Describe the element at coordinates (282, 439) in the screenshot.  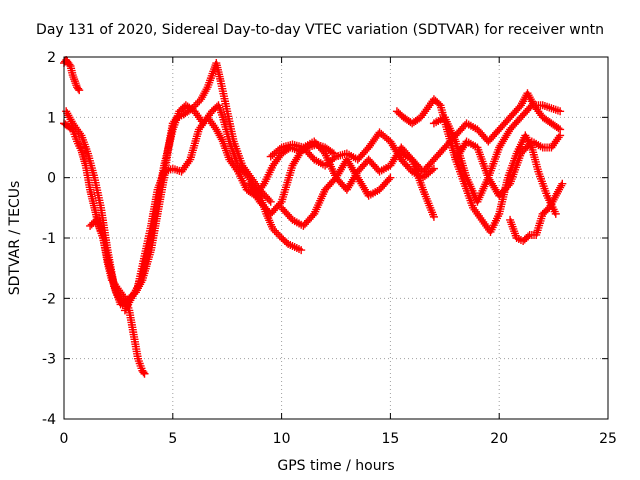
I see `x-tick-label: 10` at that location.